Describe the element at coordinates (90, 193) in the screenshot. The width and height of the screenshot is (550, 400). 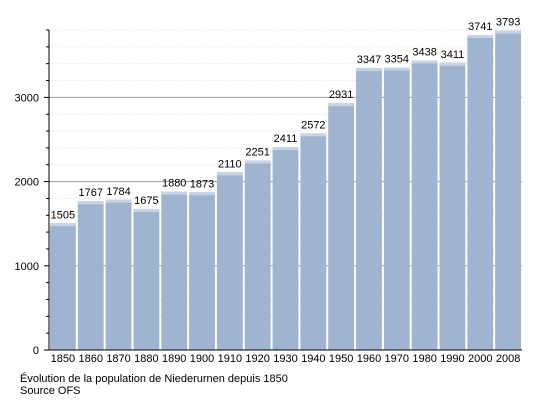
I see `bar-value-label: 1767` at that location.